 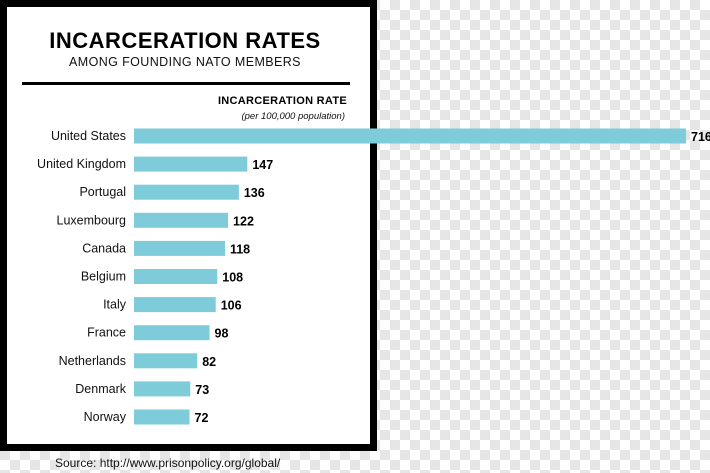 What do you see at coordinates (700, 137) in the screenshot?
I see `data-label: 716` at bounding box center [700, 137].